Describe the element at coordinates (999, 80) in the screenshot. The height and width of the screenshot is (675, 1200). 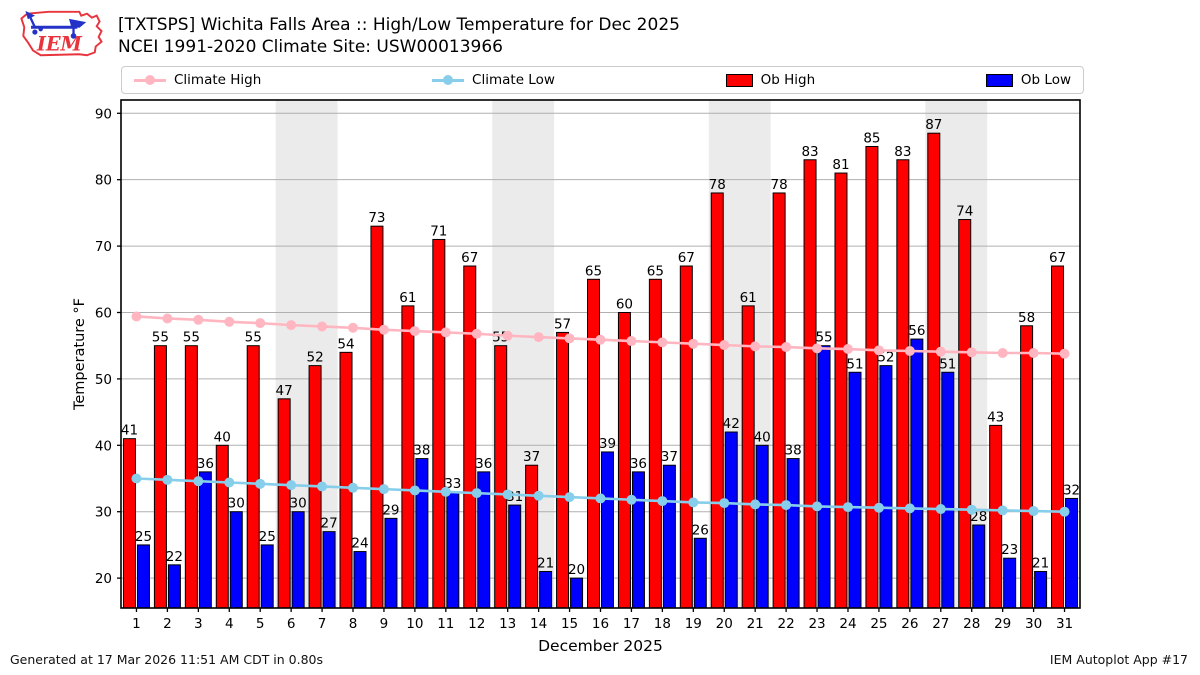
I see `ob-low-patch-swatch` at that location.